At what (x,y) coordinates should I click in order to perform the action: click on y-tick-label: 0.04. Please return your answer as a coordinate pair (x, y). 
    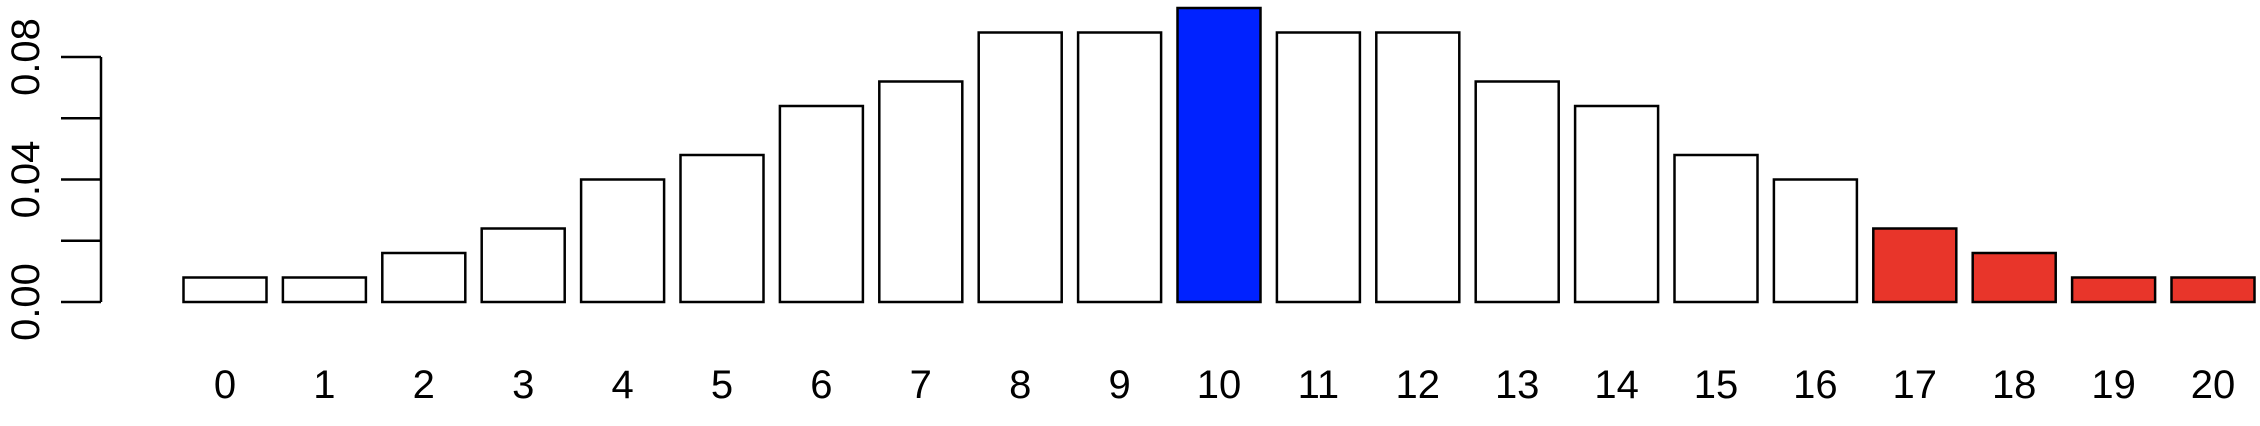
    Looking at the image, I should click on (26, 180).